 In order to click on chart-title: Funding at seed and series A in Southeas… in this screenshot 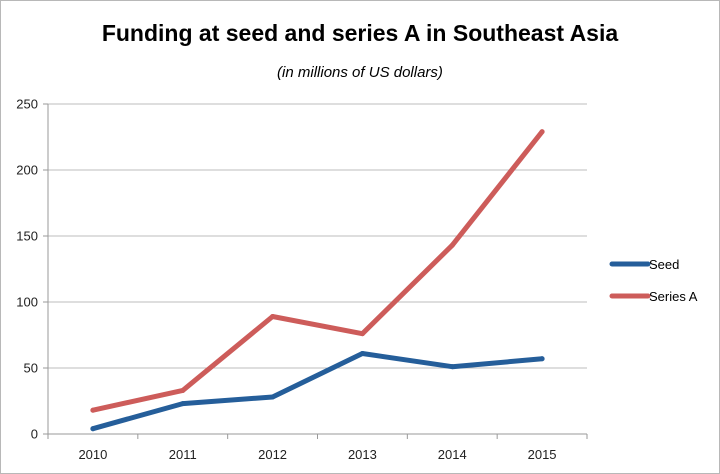, I will do `click(360, 33)`.